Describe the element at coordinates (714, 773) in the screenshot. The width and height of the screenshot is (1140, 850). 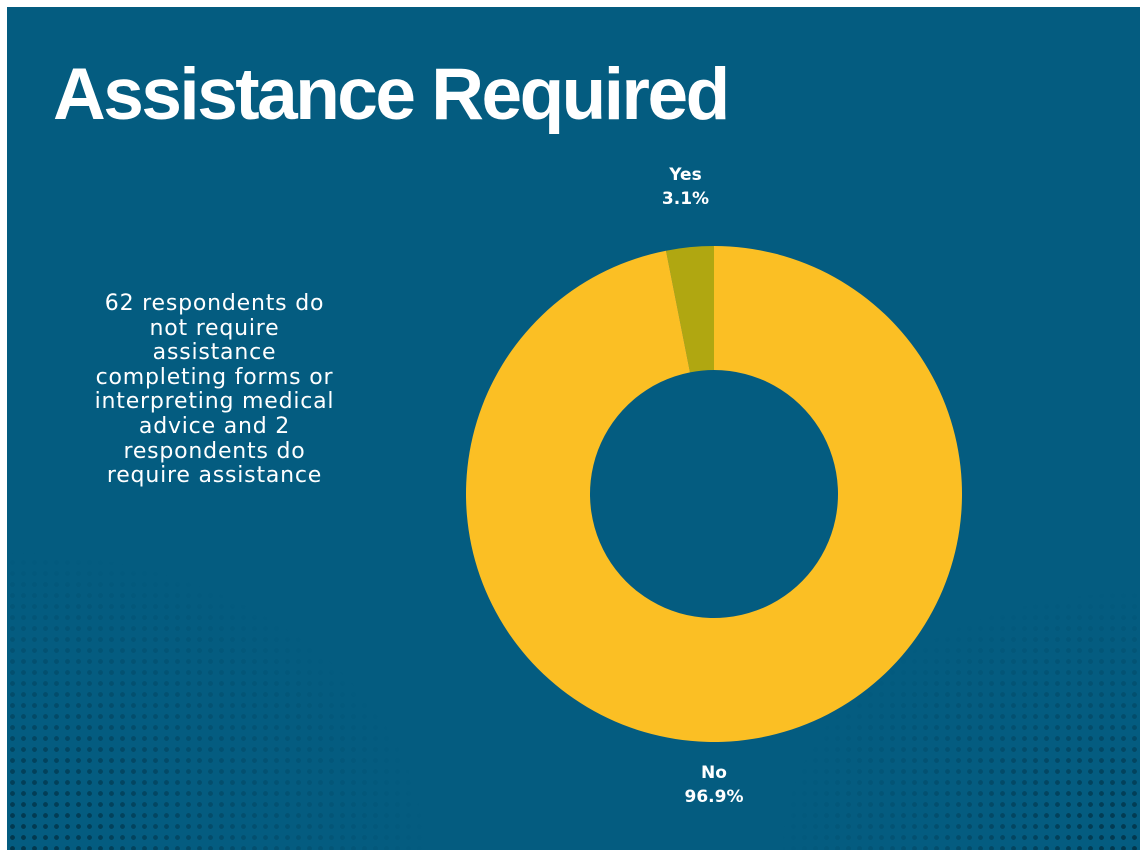
I see `slice-label-no: No` at that location.